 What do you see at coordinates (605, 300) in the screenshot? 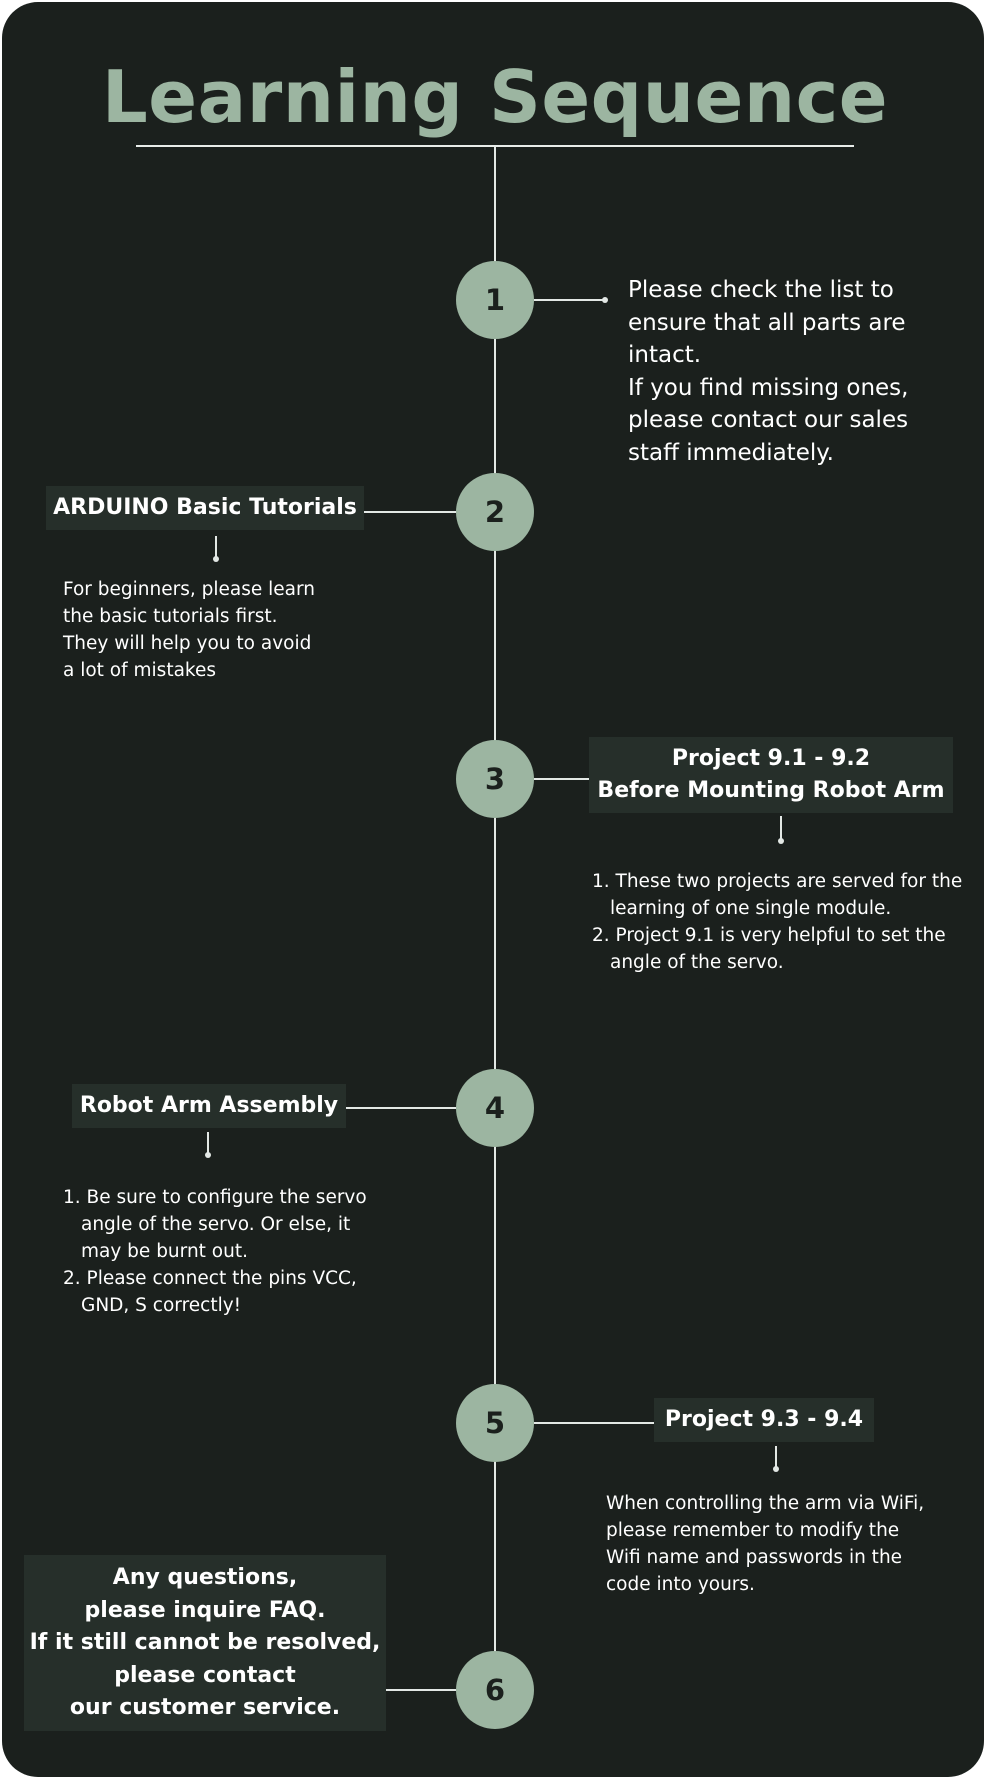
I see `step-1-connector-dot` at bounding box center [605, 300].